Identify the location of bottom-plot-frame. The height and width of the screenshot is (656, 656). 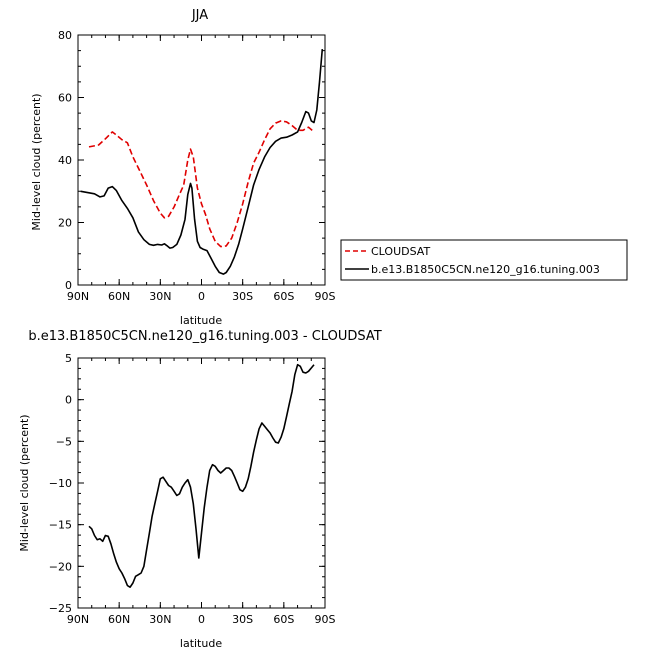
(201, 483).